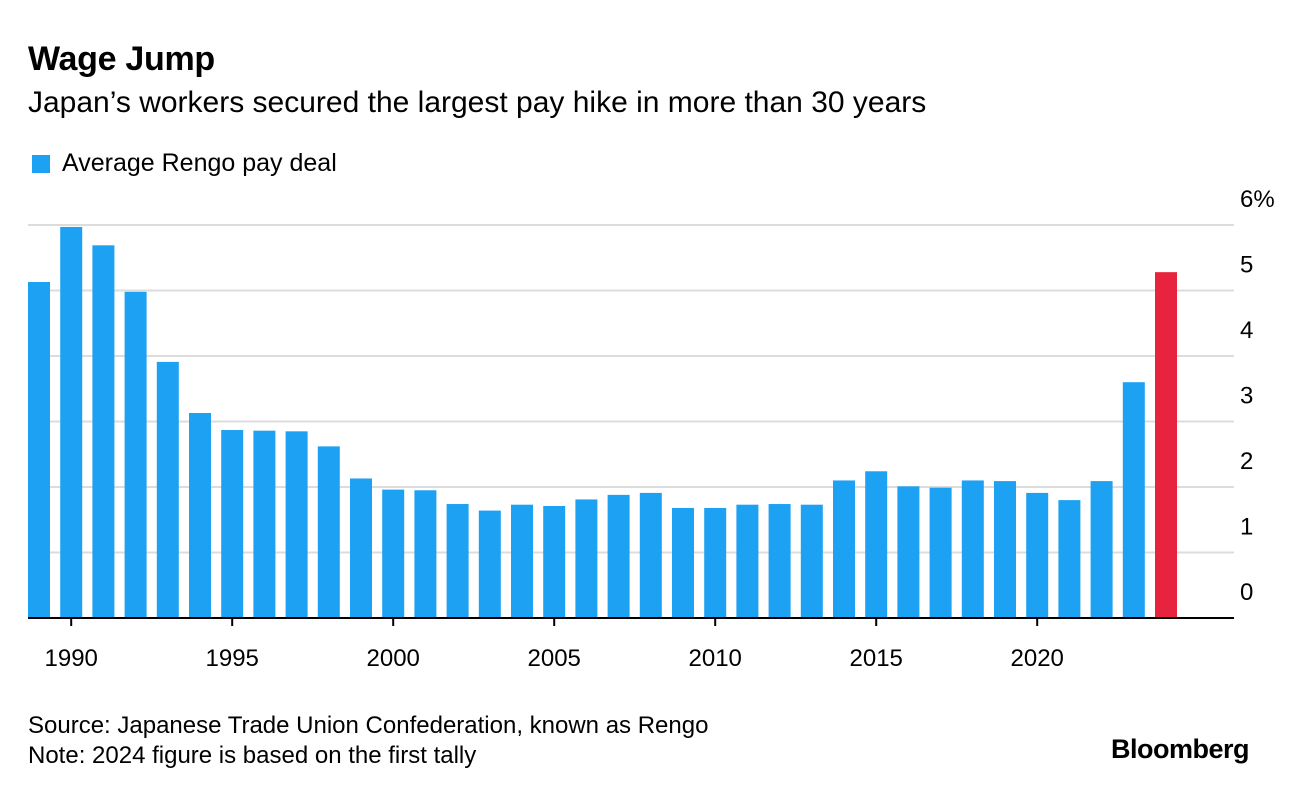 The width and height of the screenshot is (1289, 794). I want to click on bar-2020, so click(1037, 555).